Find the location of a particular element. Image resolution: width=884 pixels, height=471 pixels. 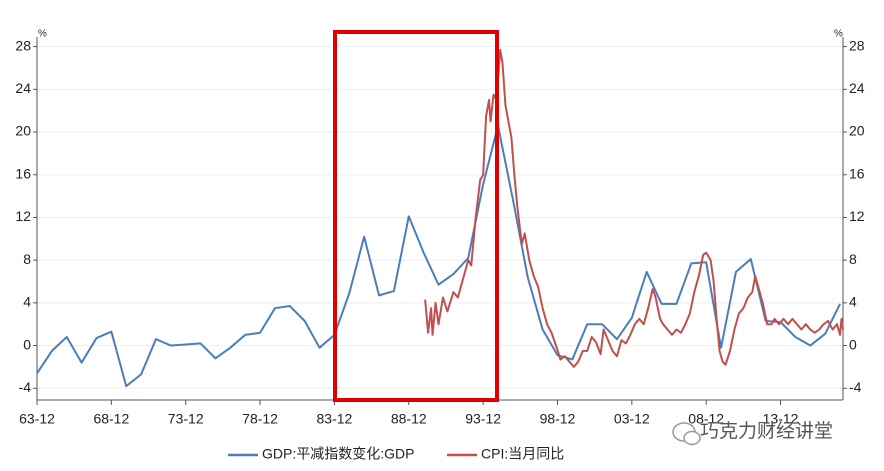

x-tick-label: 88-12 is located at coordinates (409, 419).